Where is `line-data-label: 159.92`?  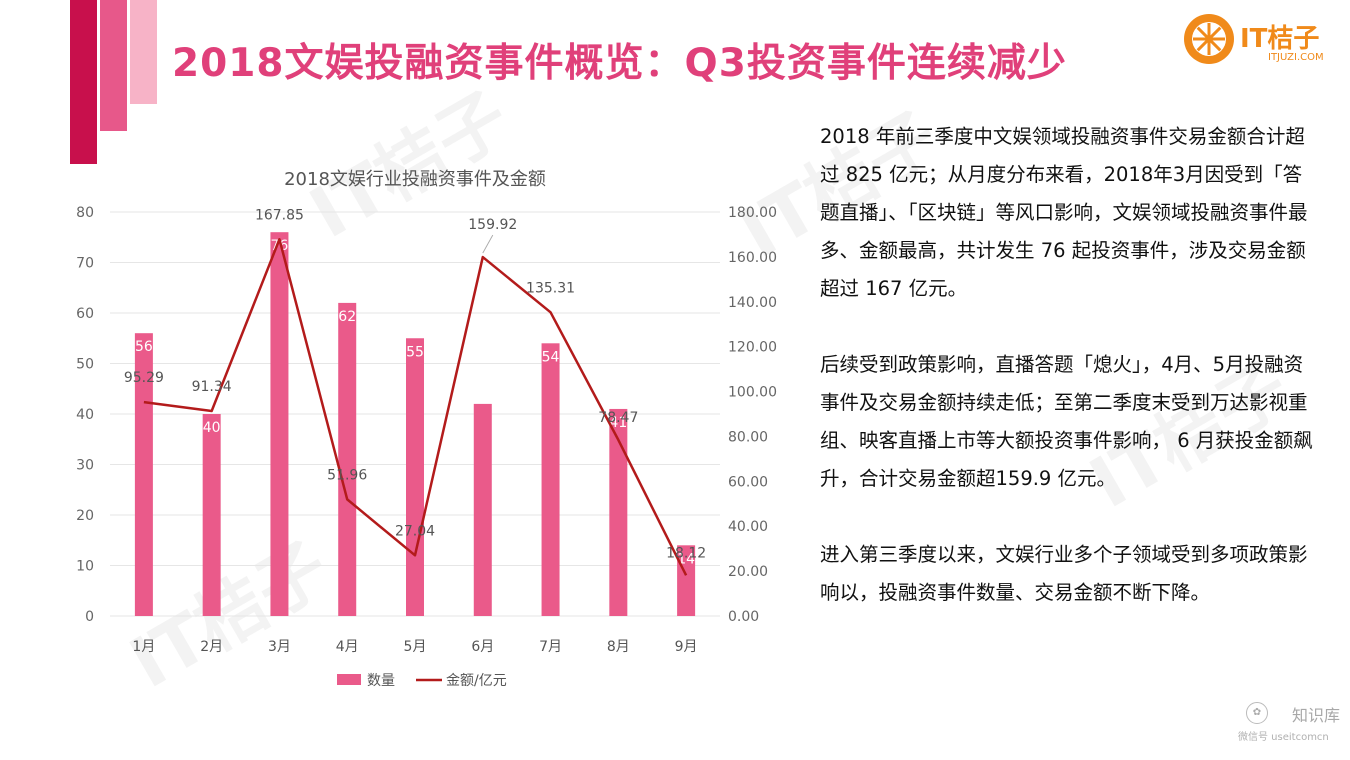 line-data-label: 159.92 is located at coordinates (492, 225).